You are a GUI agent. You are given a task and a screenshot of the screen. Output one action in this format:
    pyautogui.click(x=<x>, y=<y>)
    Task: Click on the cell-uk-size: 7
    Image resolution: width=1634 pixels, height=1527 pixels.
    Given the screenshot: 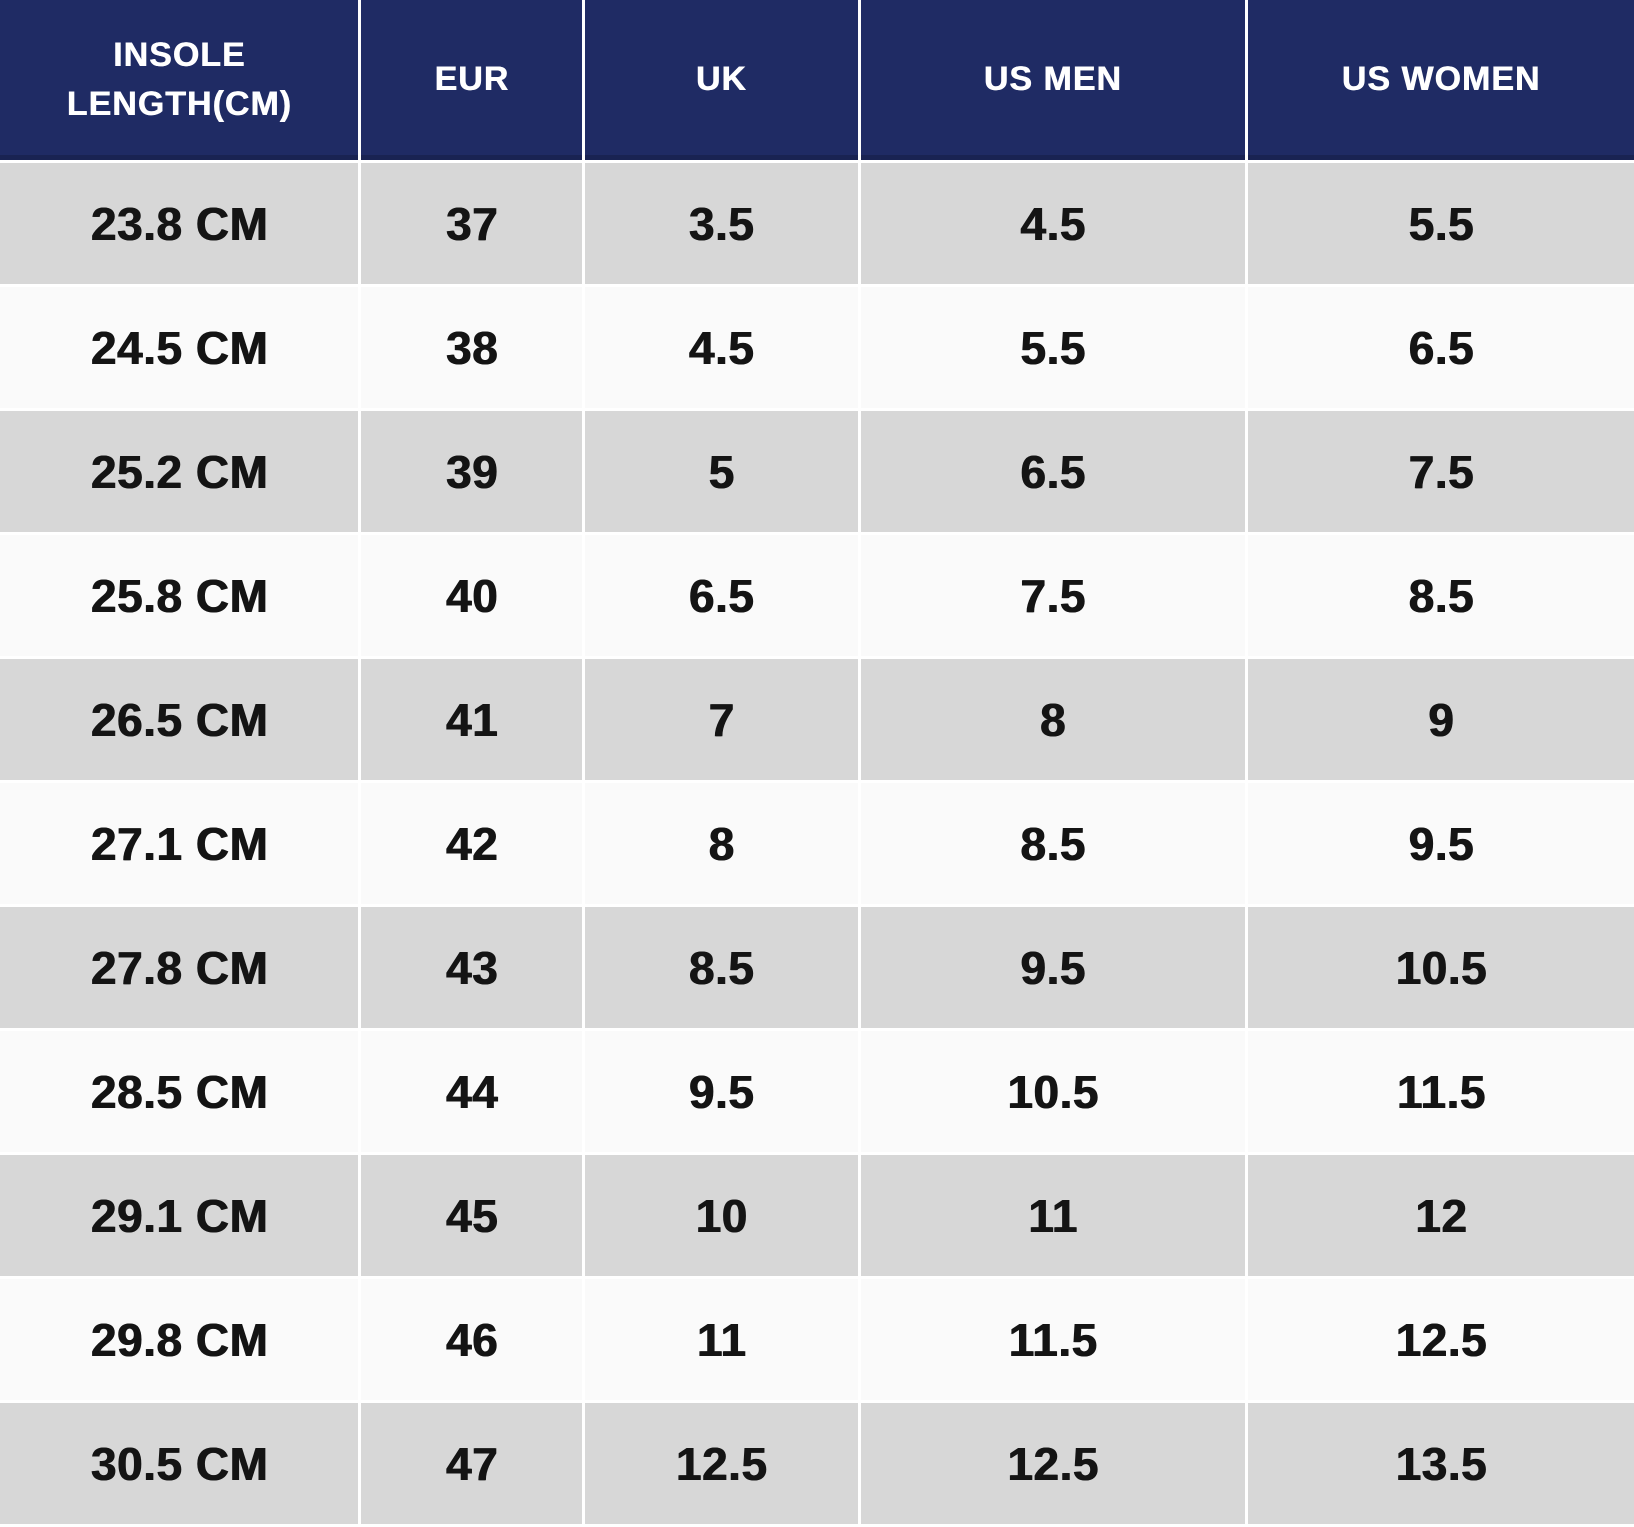 What is the action you would take?
    pyautogui.click(x=721, y=719)
    